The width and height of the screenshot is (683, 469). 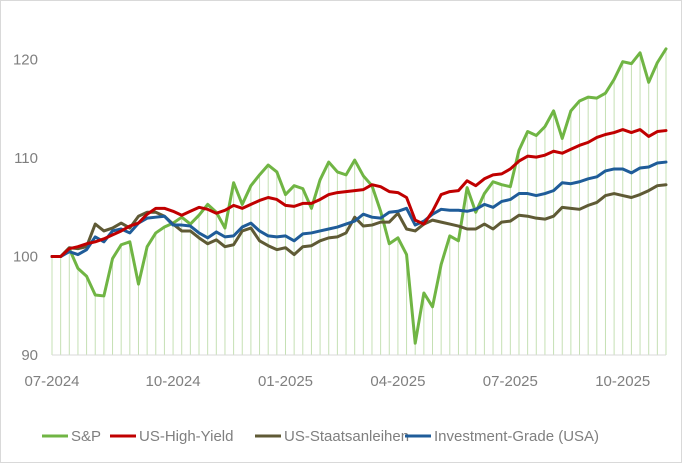 What do you see at coordinates (359, 221) in the screenshot?
I see `series-line-us-staatsanleihen` at bounding box center [359, 221].